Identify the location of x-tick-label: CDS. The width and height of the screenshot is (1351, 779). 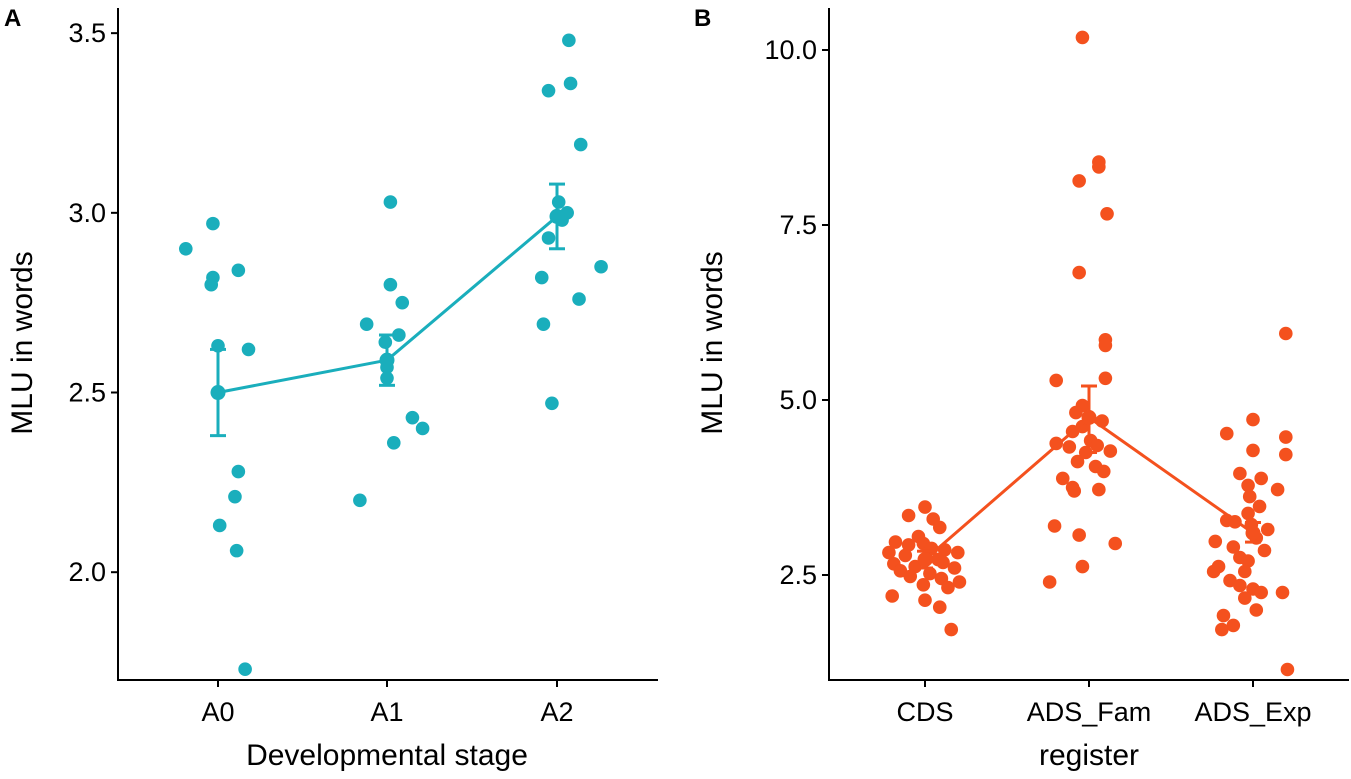
(924, 712).